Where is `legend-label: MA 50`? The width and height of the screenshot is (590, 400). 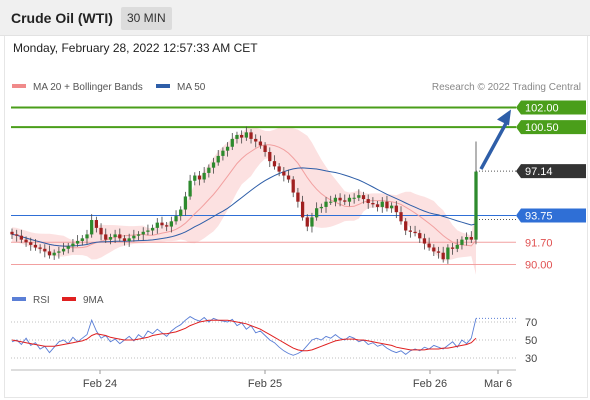 legend-label: MA 50 is located at coordinates (191, 87).